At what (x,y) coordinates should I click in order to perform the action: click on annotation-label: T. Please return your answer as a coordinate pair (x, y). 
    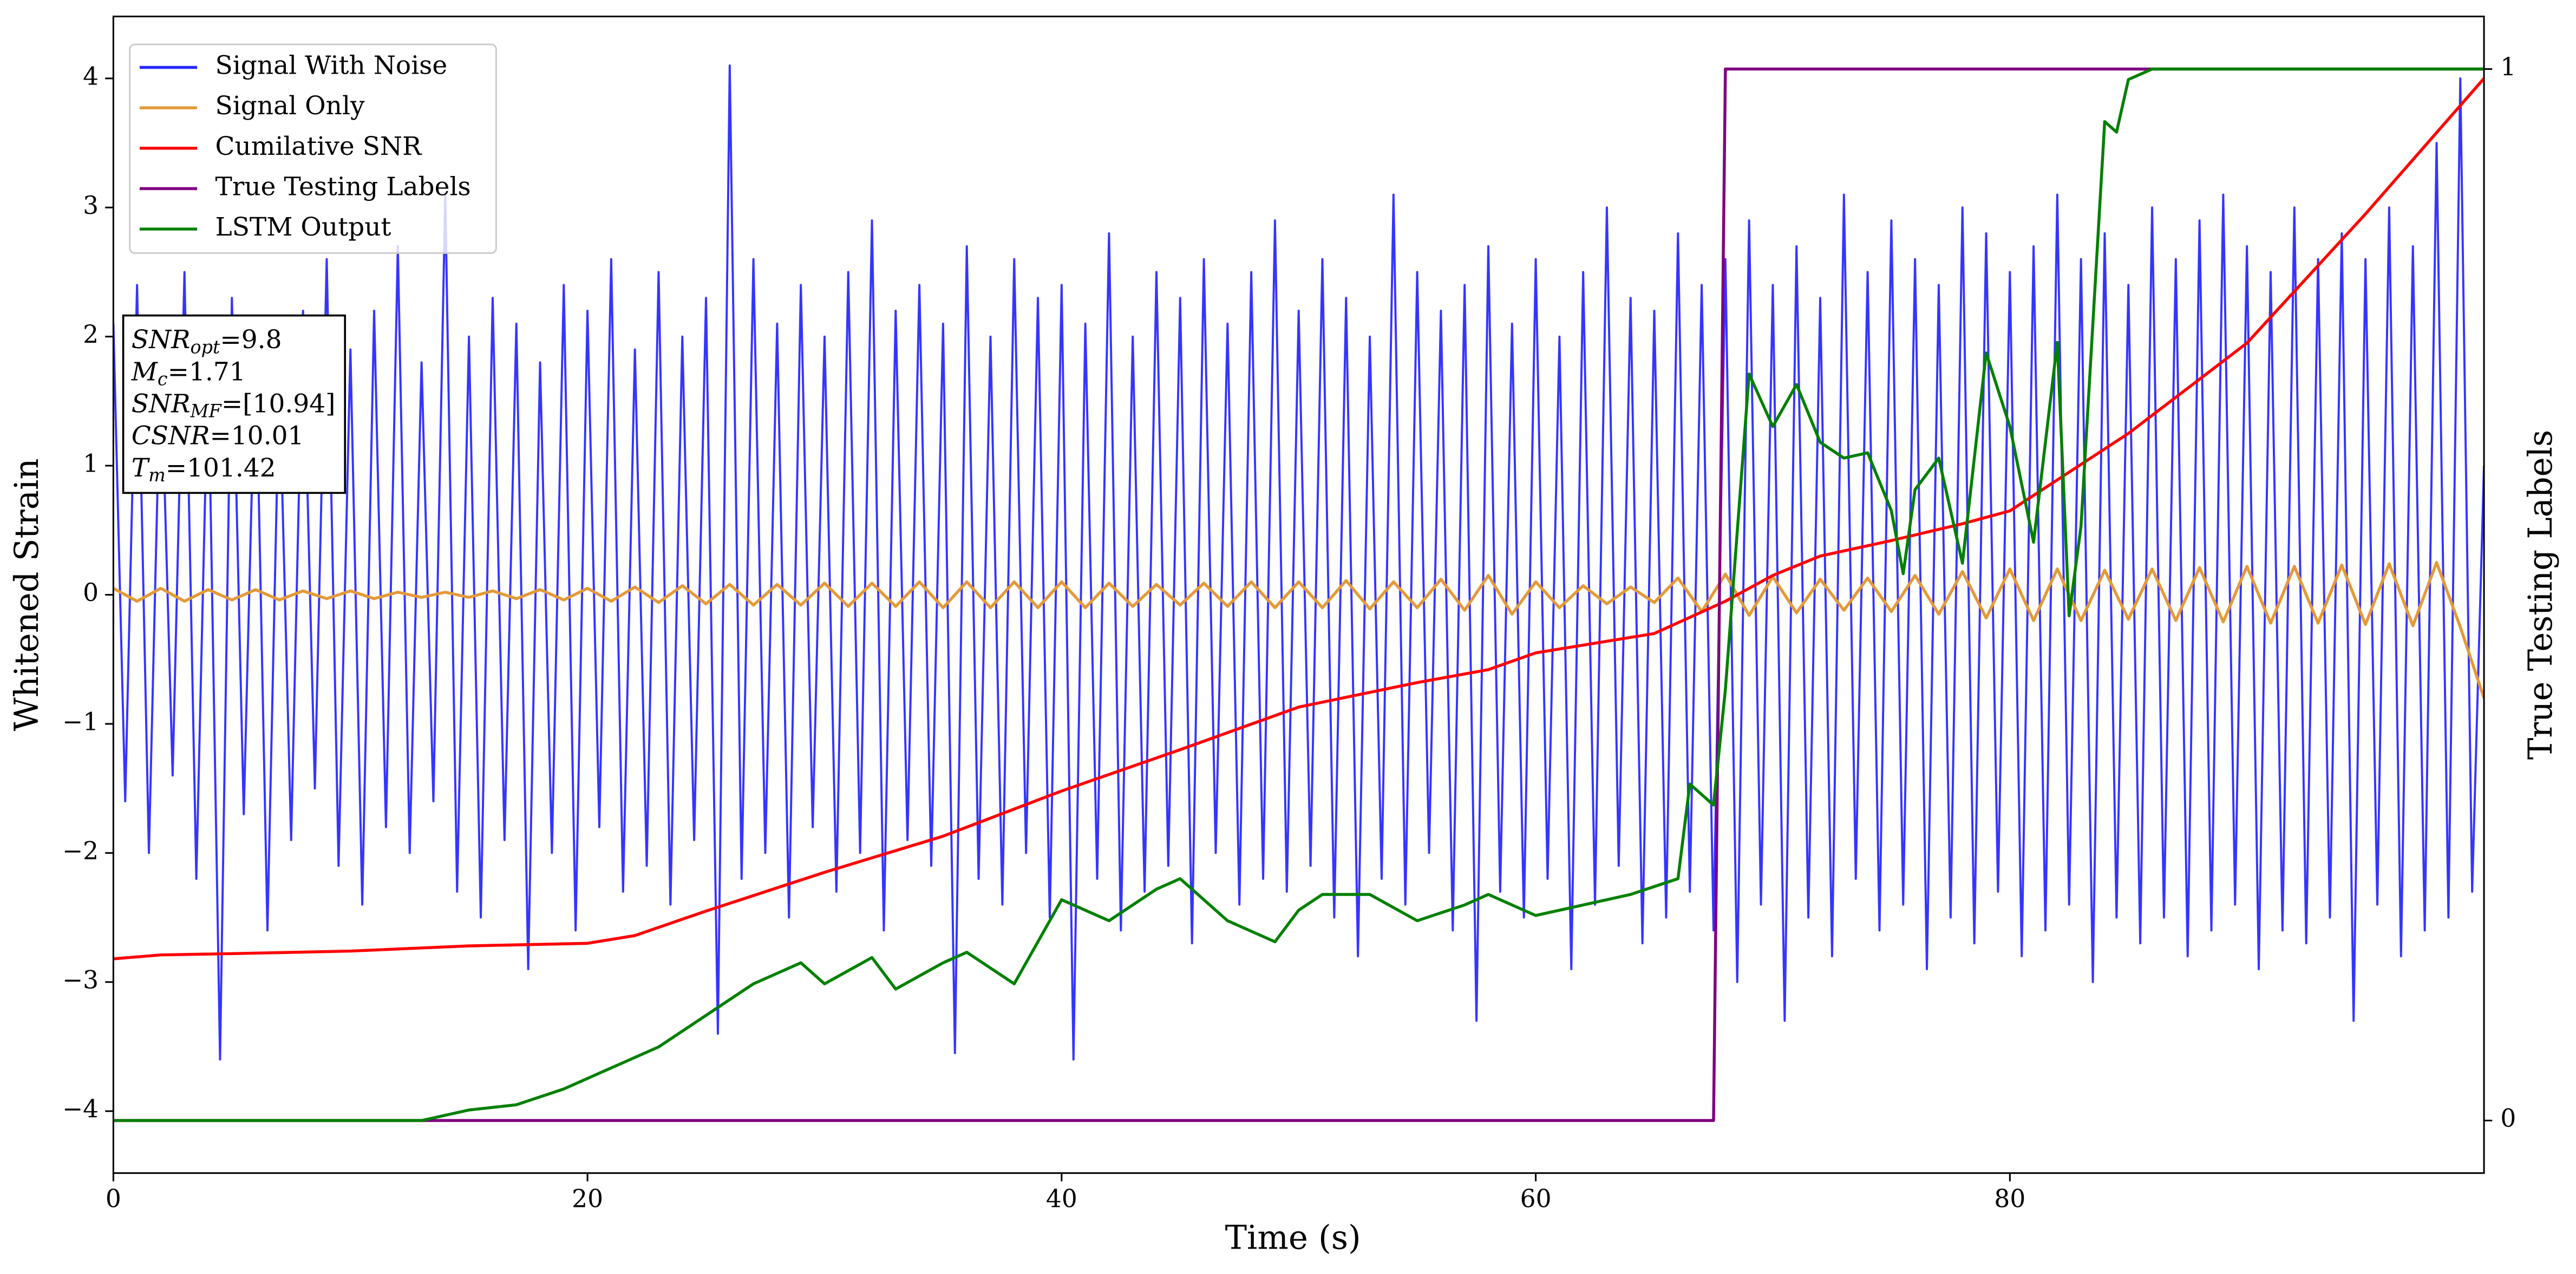
    Looking at the image, I should click on (141, 468).